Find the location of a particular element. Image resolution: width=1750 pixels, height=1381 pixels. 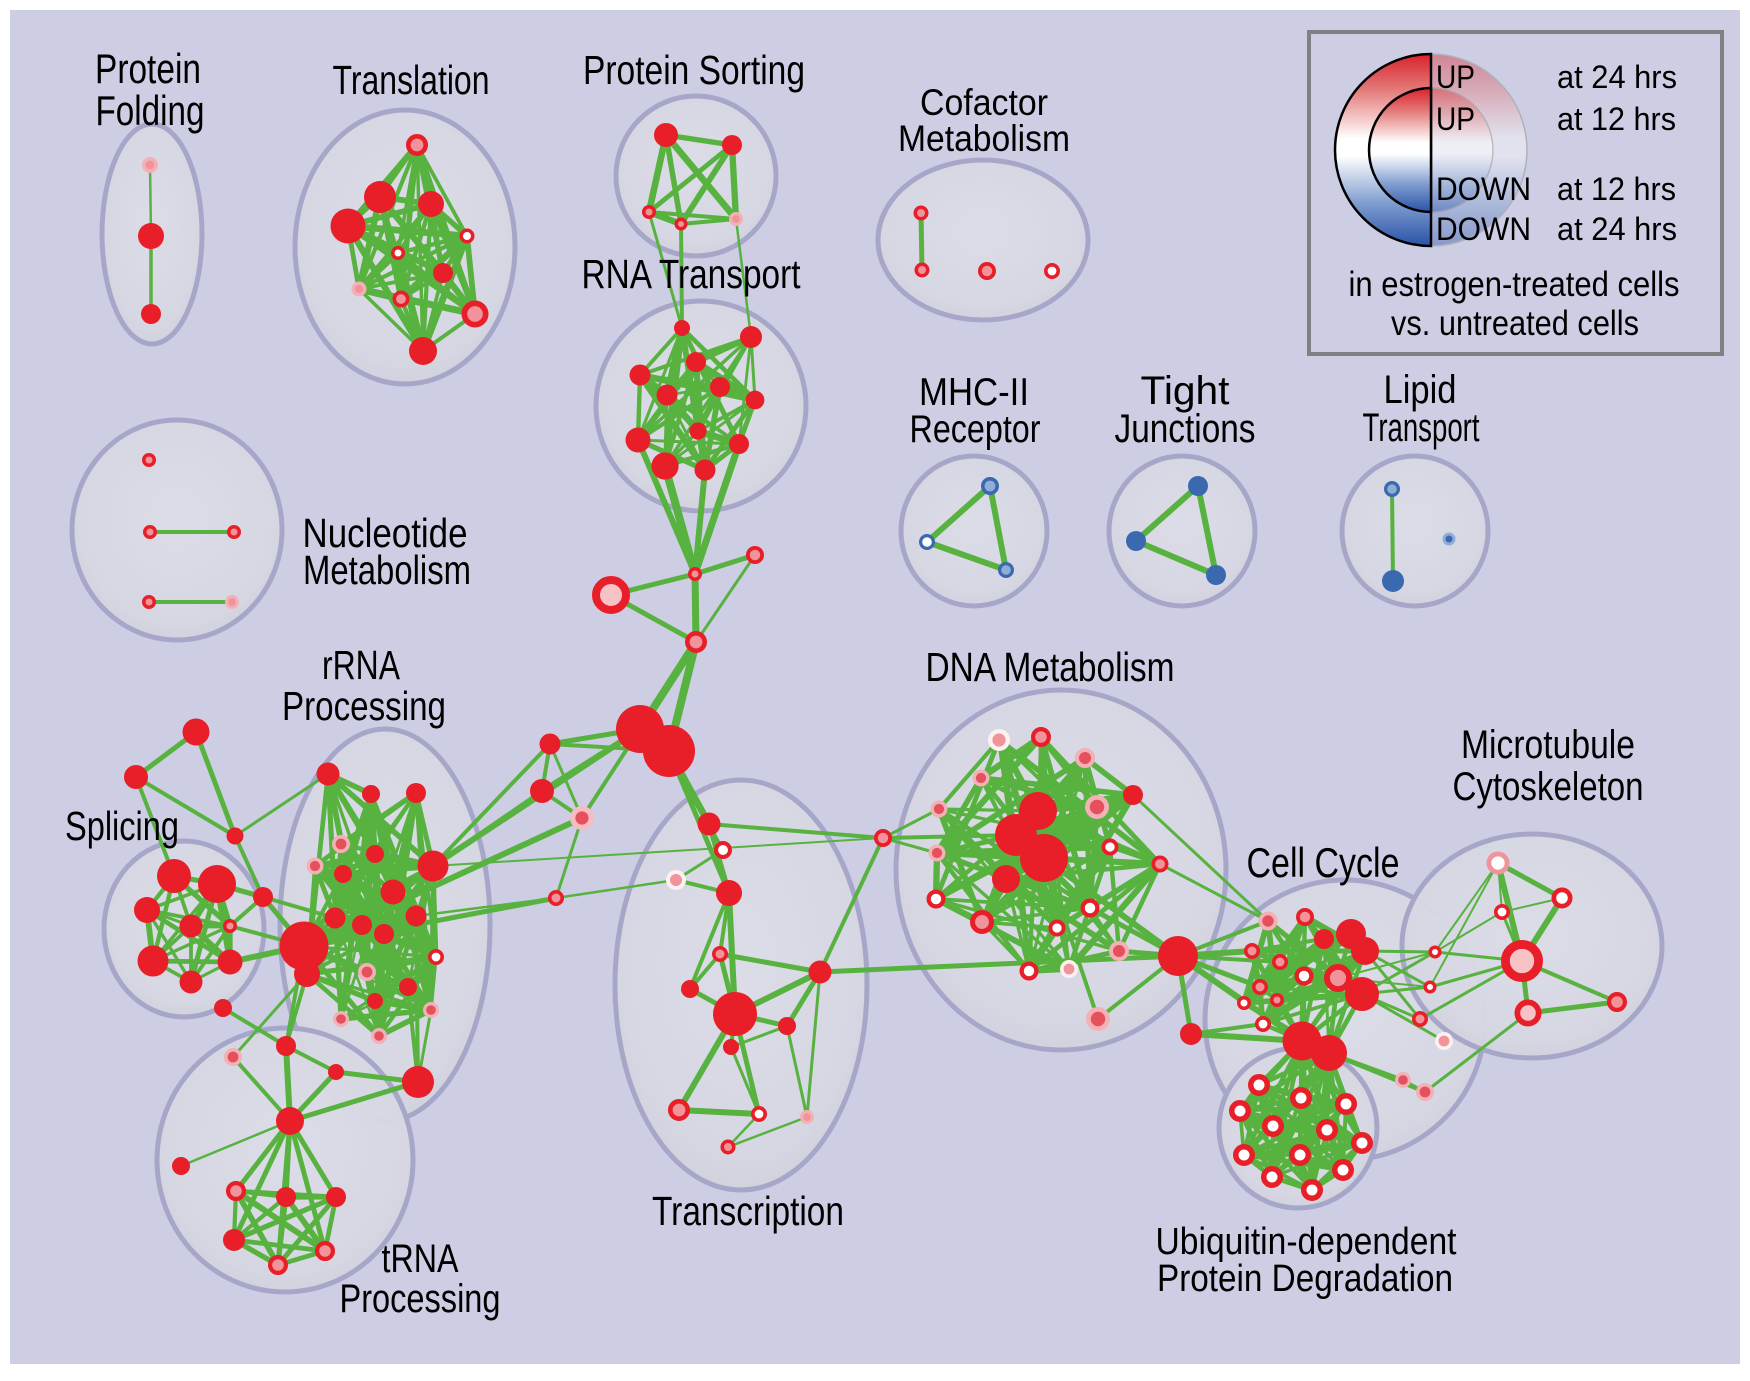

svg-text: DNA Metabolism is located at coordinates (1050, 667).